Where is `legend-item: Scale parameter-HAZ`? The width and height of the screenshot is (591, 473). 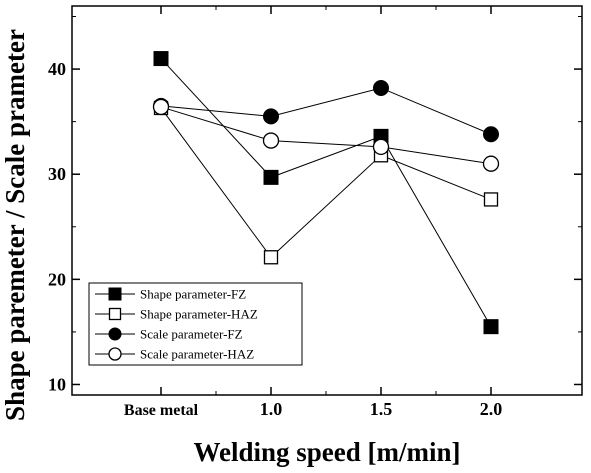 legend-item: Scale parameter-HAZ is located at coordinates (174, 354).